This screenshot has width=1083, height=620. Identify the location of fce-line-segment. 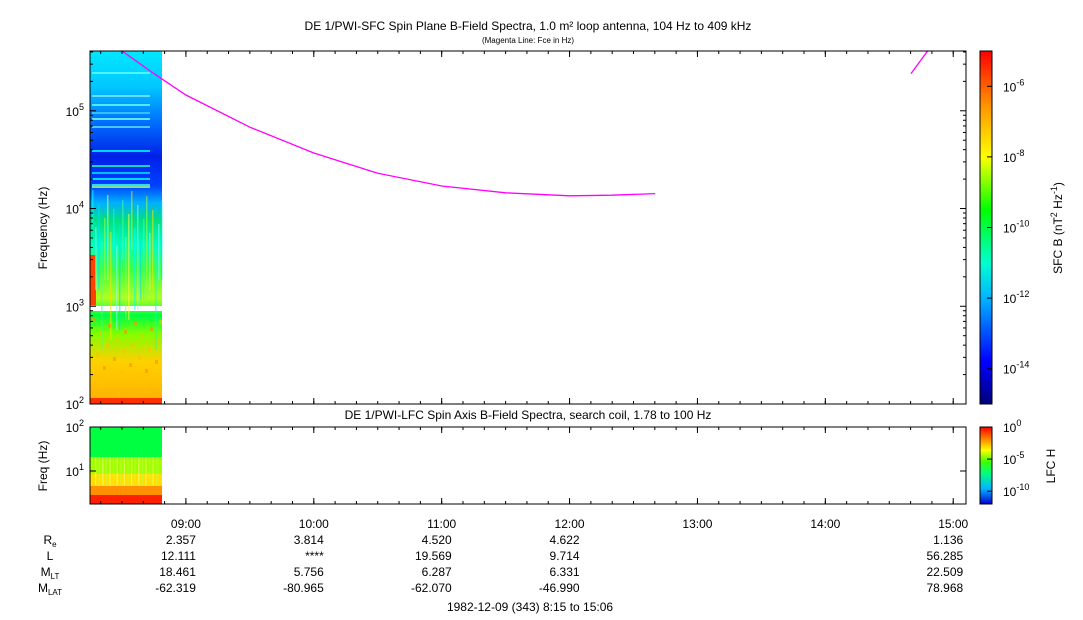
(919, 62).